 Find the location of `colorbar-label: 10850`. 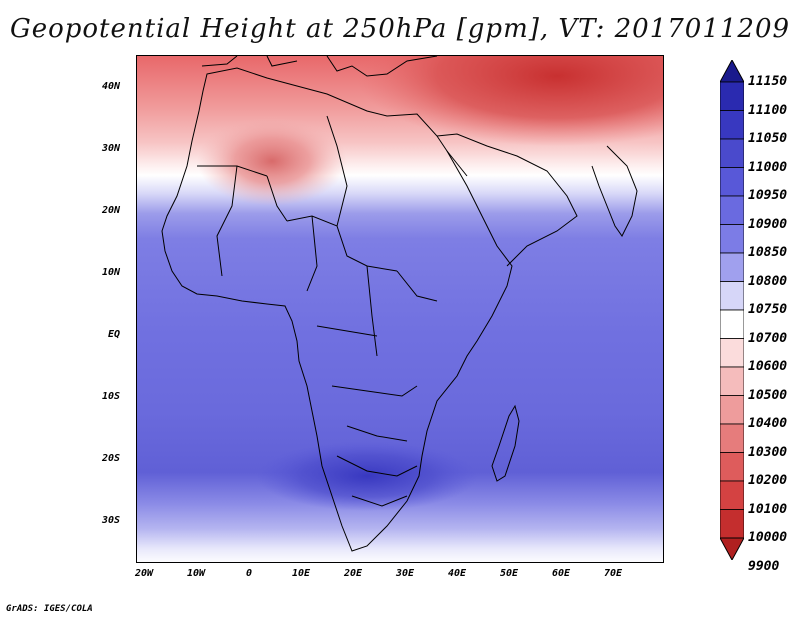

colorbar-label: 10850 is located at coordinates (768, 252).